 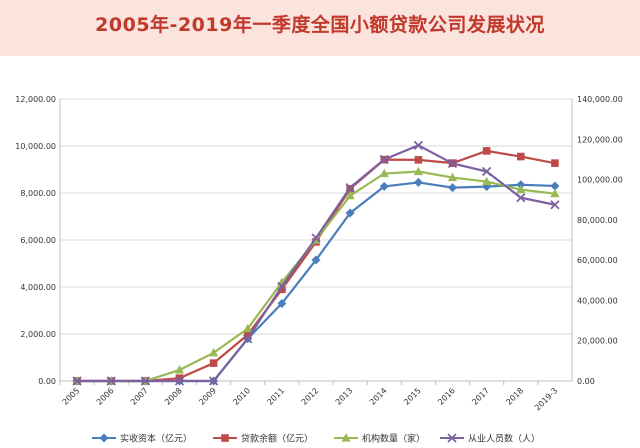 I want to click on left-tick-label: 12,000.00, so click(x=35, y=99).